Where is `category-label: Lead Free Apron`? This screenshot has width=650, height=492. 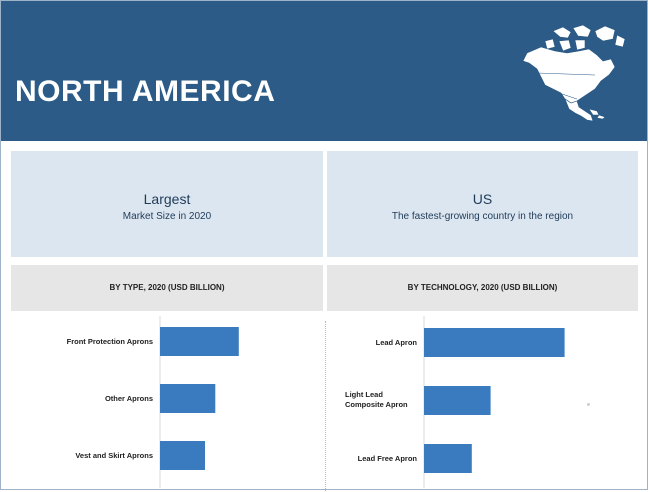
category-label: Lead Free Apron is located at coordinates (387, 458).